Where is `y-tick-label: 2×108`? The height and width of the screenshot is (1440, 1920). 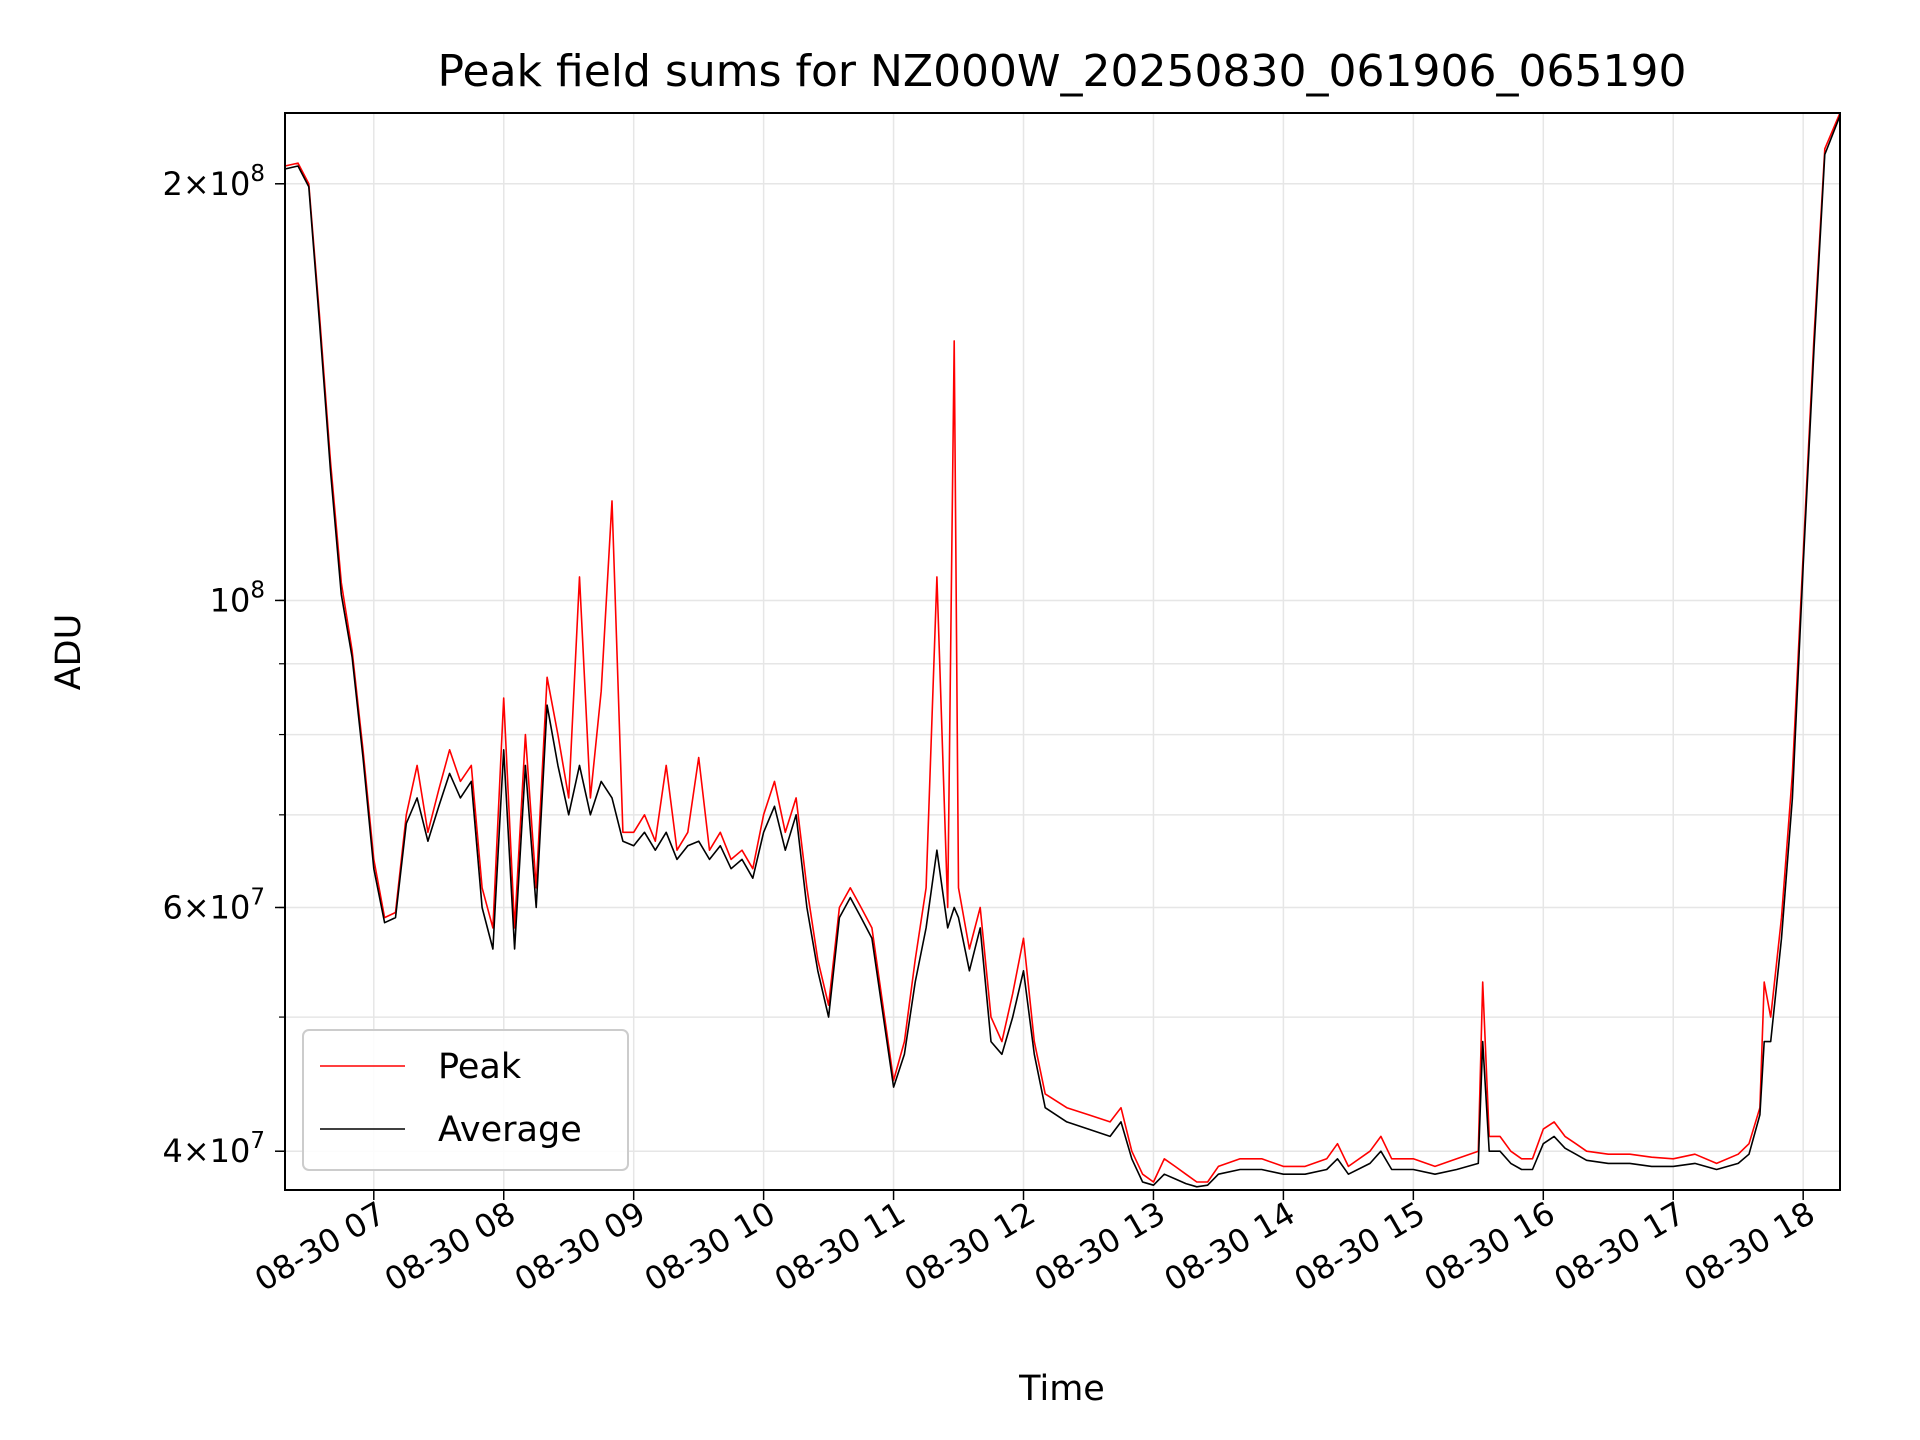 y-tick-label: 2×108 is located at coordinates (213, 182).